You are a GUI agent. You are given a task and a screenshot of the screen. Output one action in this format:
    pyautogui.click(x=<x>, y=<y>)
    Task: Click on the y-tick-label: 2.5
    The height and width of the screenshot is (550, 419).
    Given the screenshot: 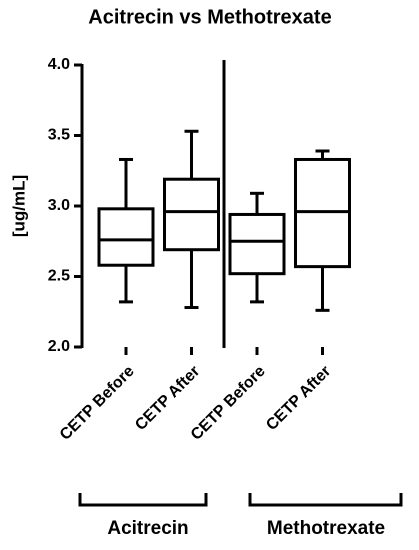 What is the action you would take?
    pyautogui.click(x=59, y=276)
    